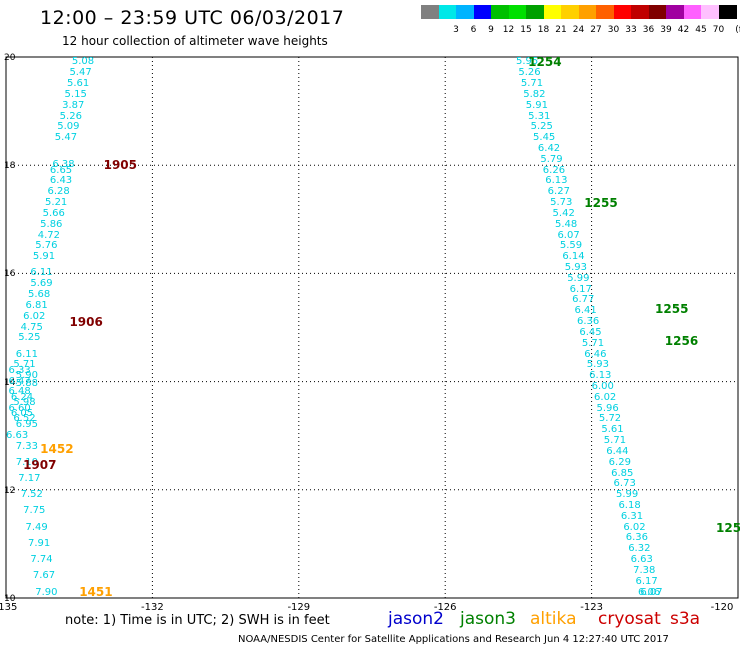 Image resolution: width=740 pixels, height=650 pixels. What do you see at coordinates (553, 619) in the screenshot?
I see `satellite-name: altika` at bounding box center [553, 619].